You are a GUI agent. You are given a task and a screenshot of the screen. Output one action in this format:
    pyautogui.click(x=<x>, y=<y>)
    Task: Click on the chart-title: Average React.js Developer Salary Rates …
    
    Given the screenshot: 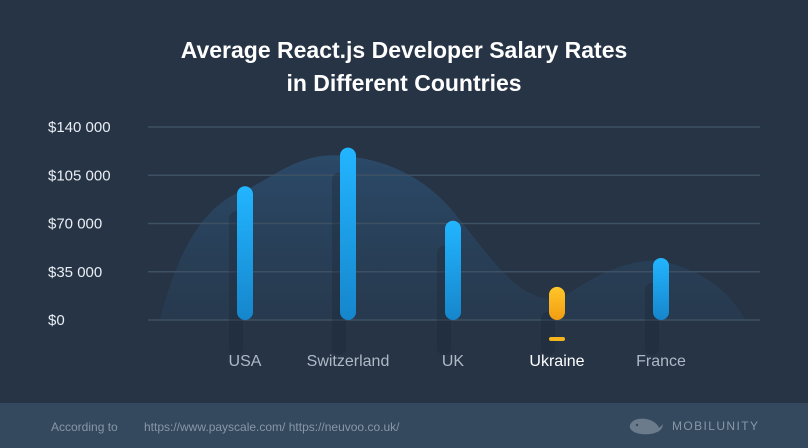 What is the action you would take?
    pyautogui.click(x=404, y=67)
    